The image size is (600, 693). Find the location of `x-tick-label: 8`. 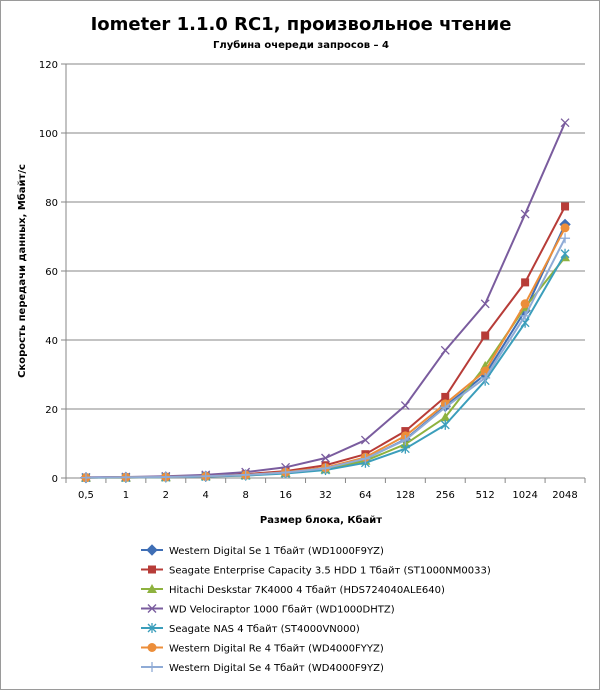

x-tick-label: 8 is located at coordinates (245, 495).